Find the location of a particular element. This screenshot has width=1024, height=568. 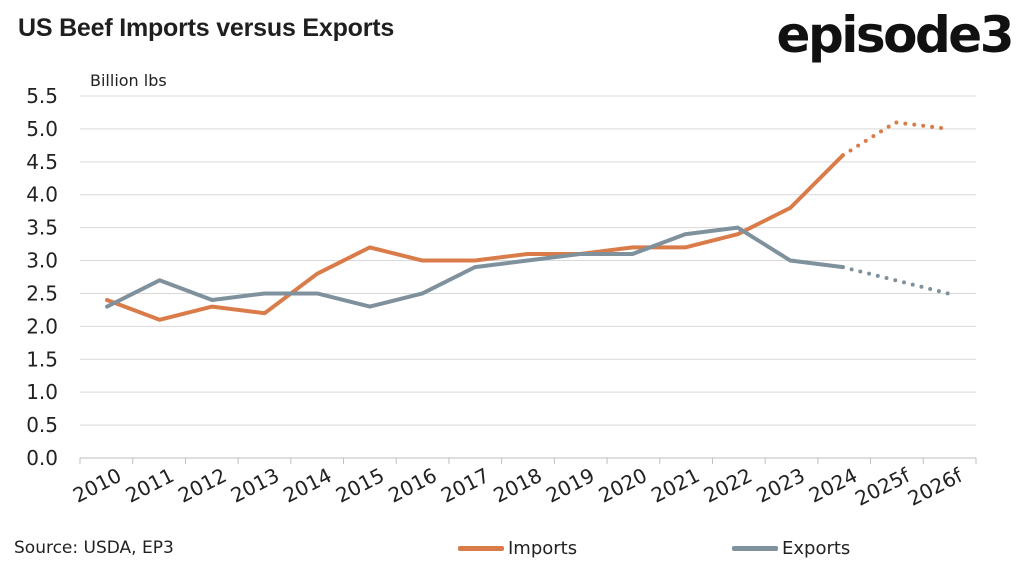

y-axis-label: Billion lbs is located at coordinates (128, 80).